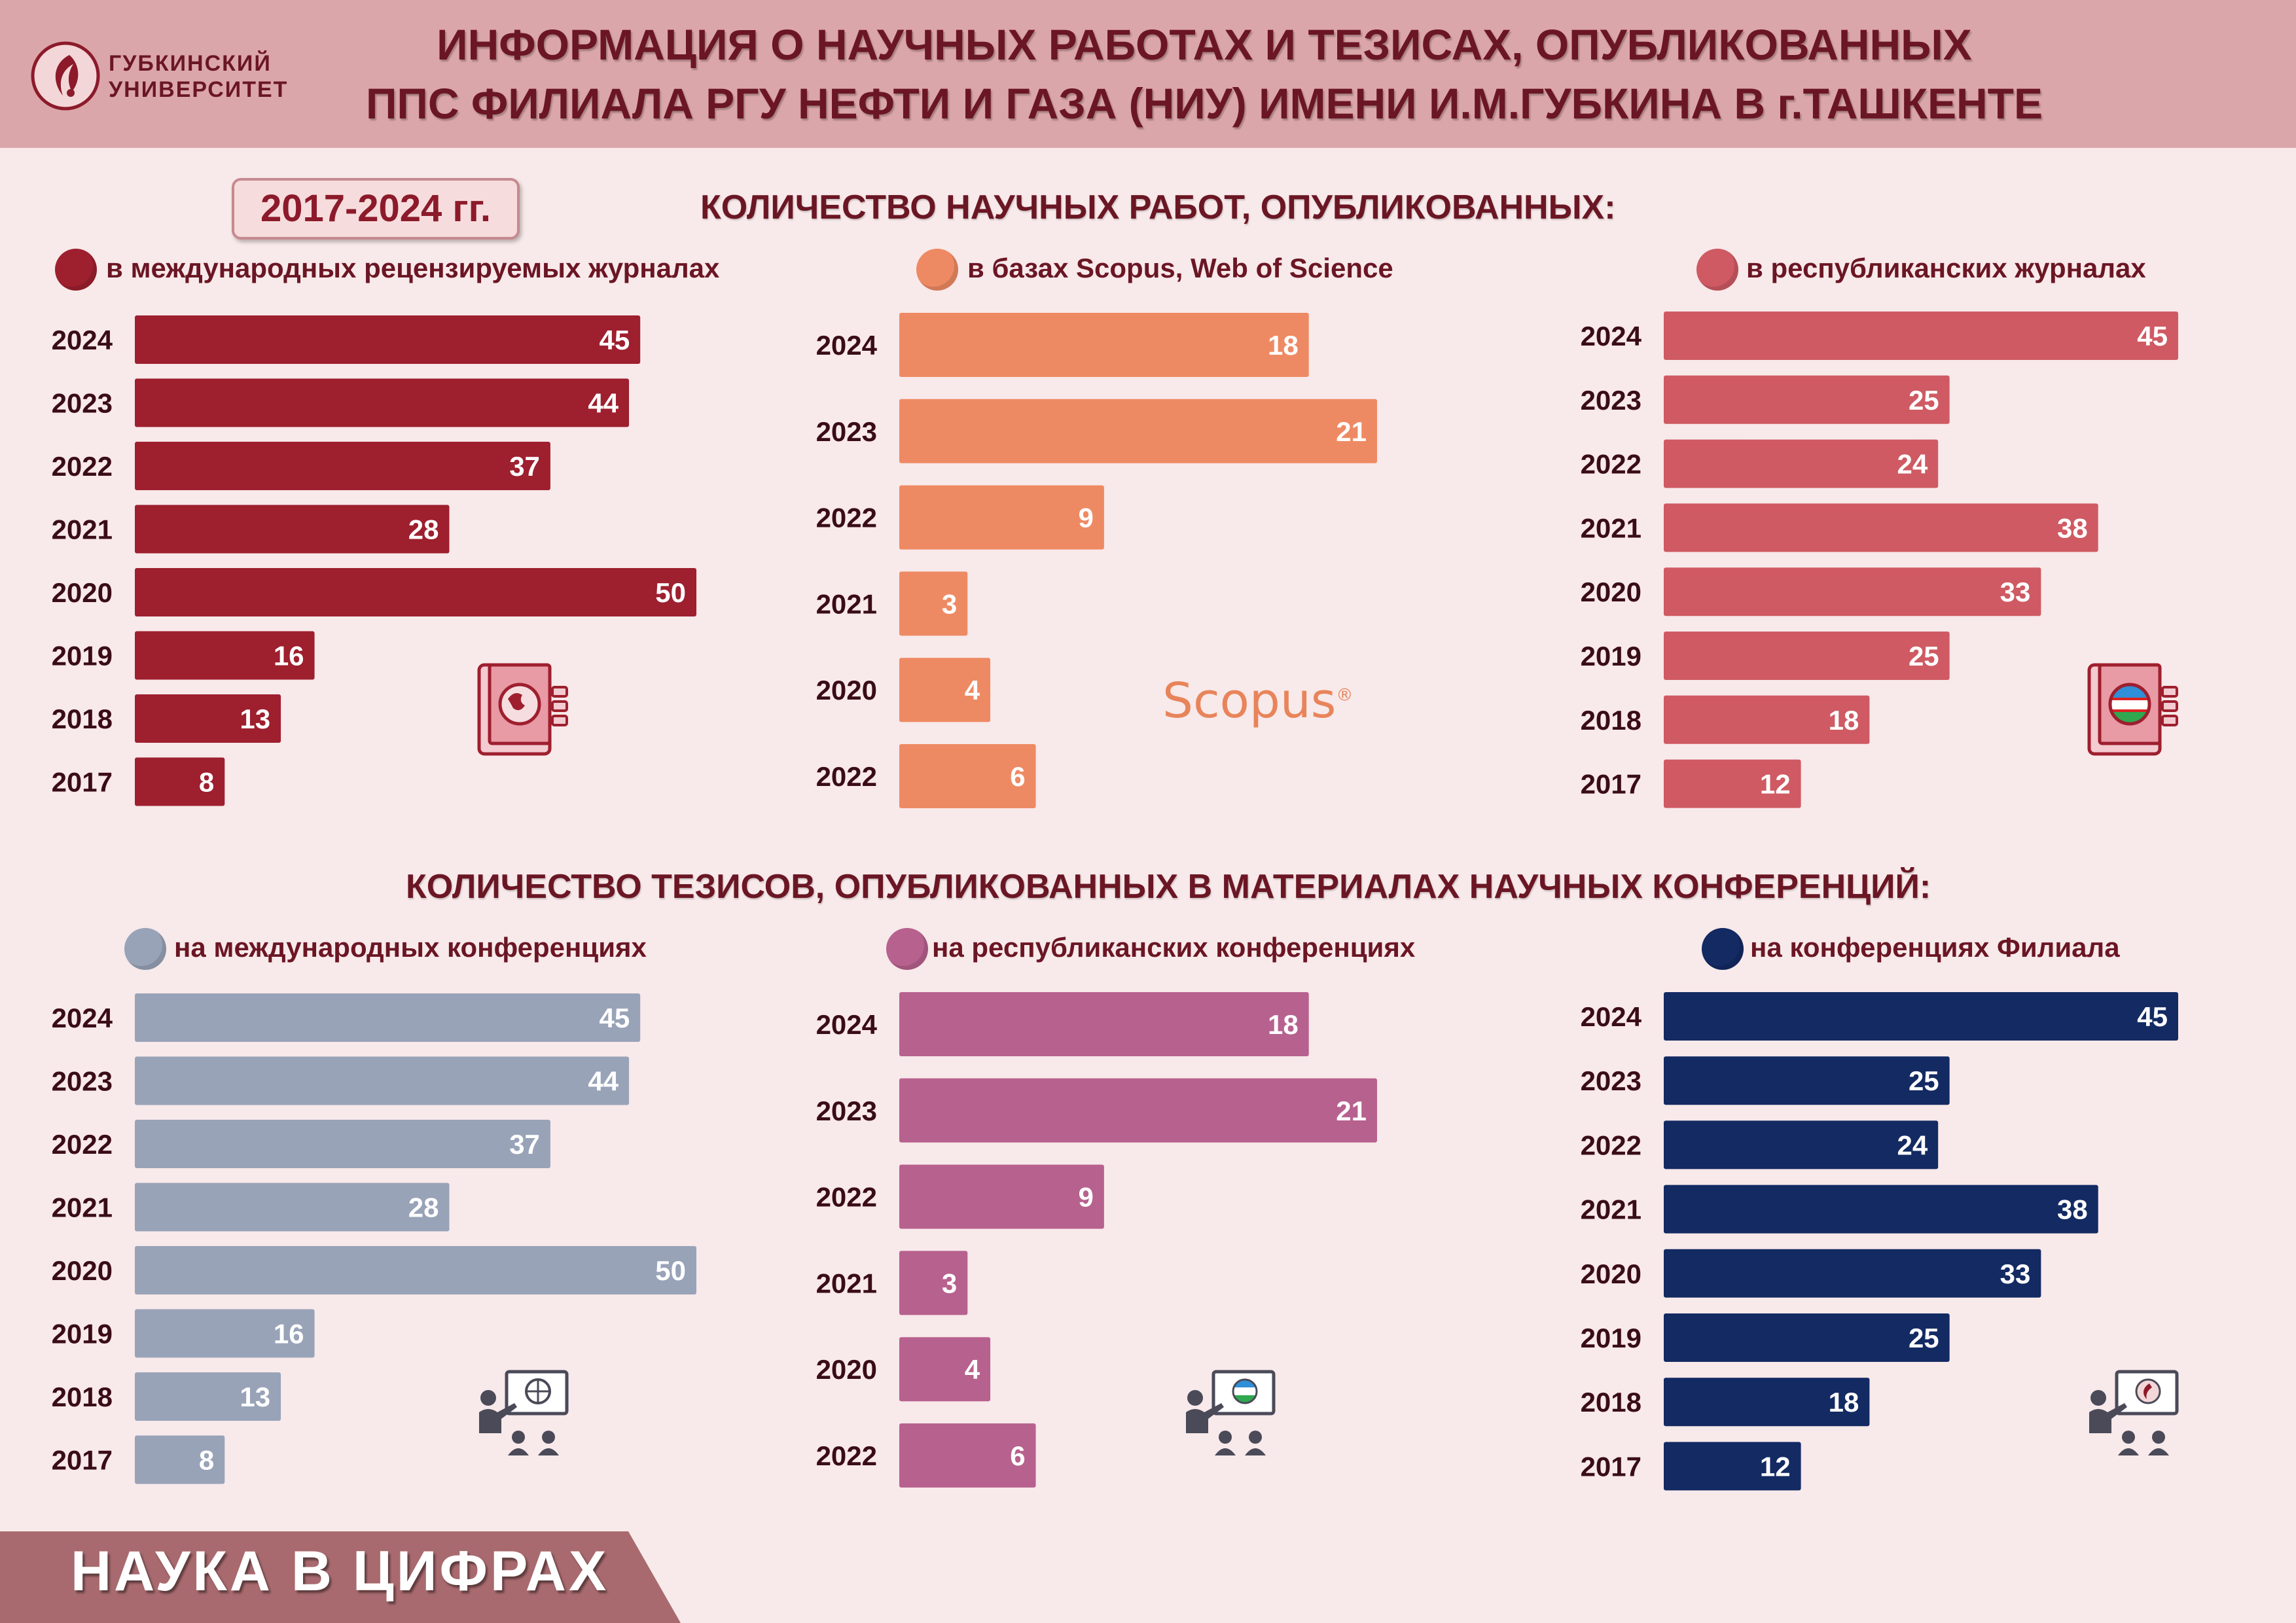 The image size is (2296, 1623). What do you see at coordinates (191, 64) in the screenshot?
I see `logo-text-line1: ГУБКИНСКИЙ` at bounding box center [191, 64].